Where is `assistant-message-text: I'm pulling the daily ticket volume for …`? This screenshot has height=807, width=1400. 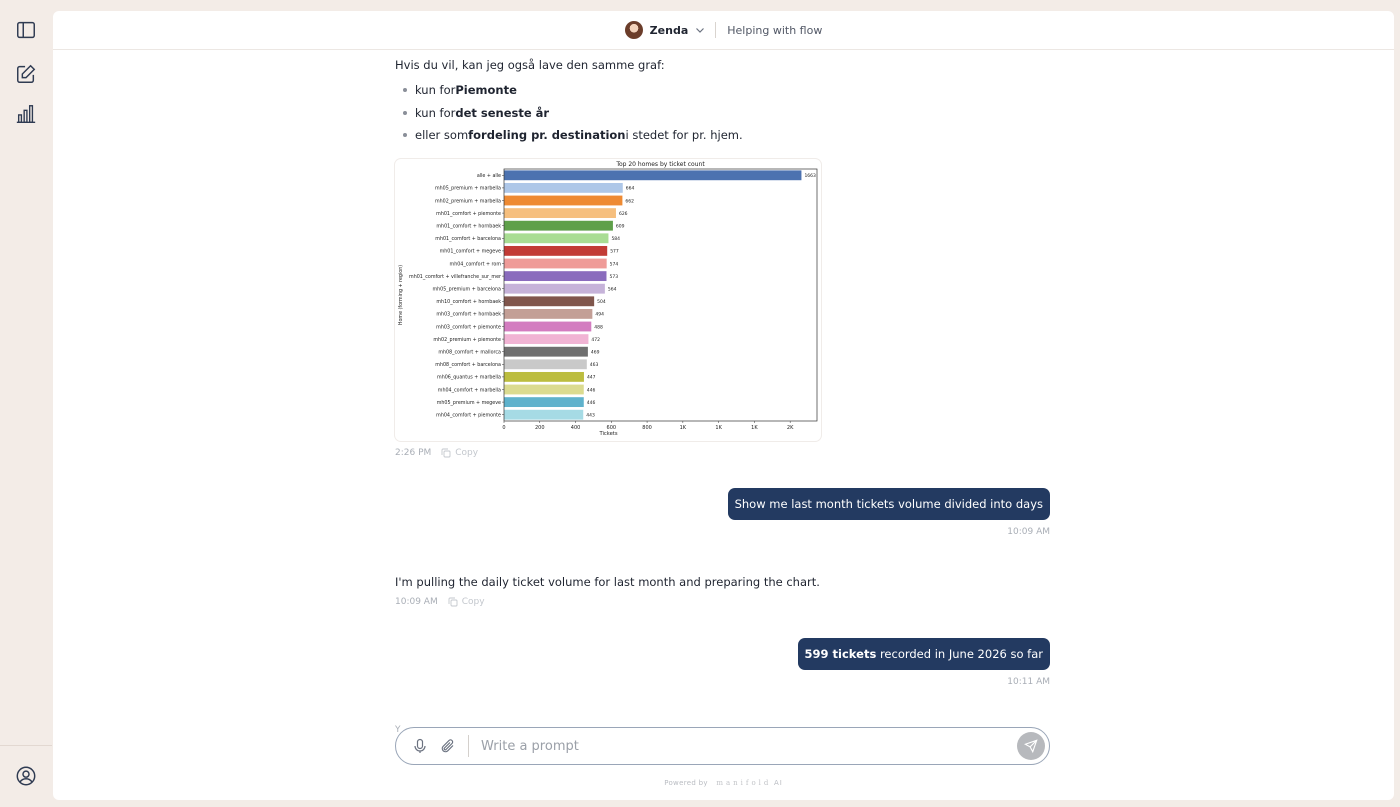 assistant-message-text: I'm pulling the daily ticket volume for … is located at coordinates (607, 582).